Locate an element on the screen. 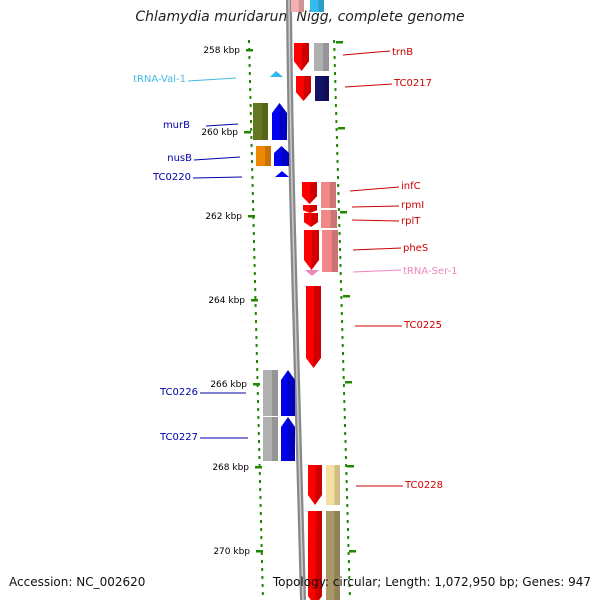 The height and width of the screenshot is (600, 600). gene-bottom-shade is located at coordinates (318, 555).